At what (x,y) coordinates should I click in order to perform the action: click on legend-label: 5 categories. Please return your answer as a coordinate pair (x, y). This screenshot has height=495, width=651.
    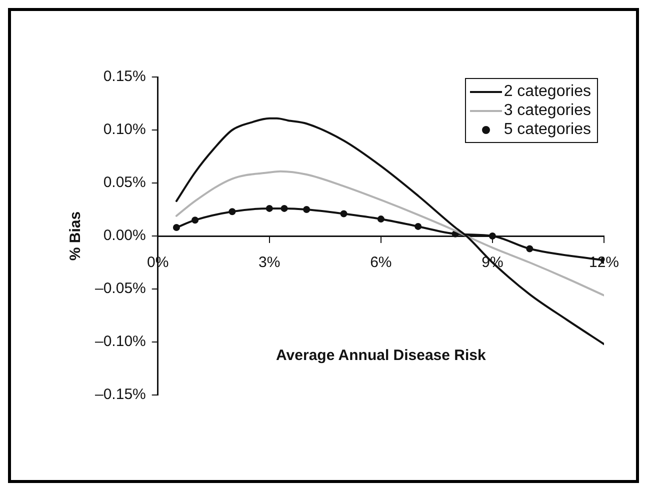
    Looking at the image, I should click on (547, 129).